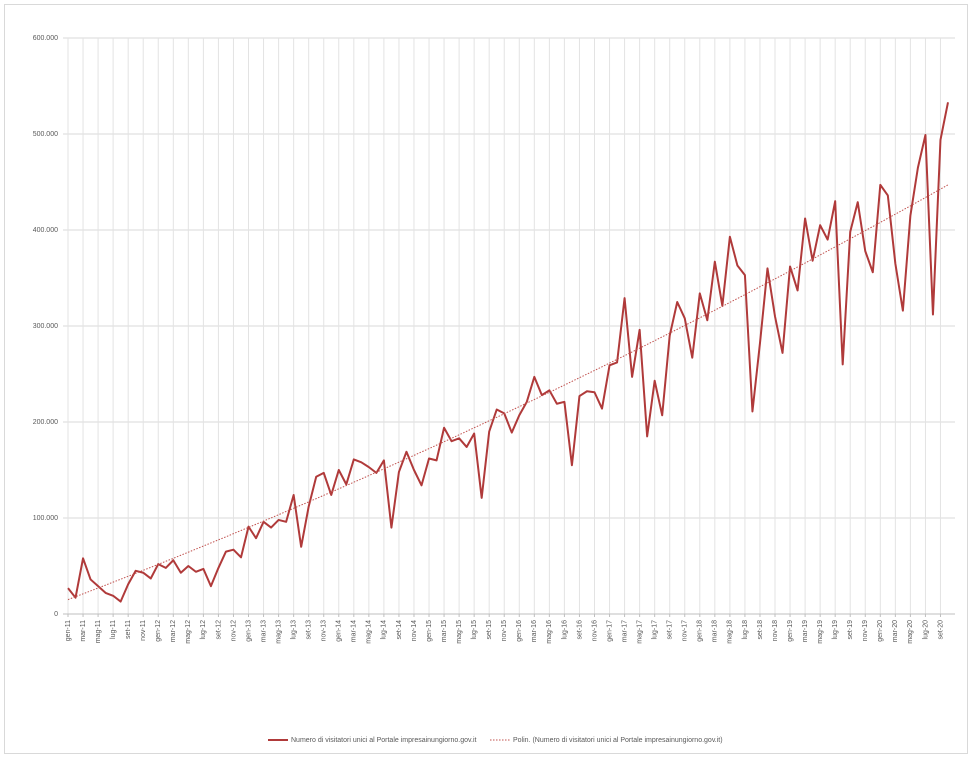  I want to click on x-tick-label: mar-14, so click(354, 631).